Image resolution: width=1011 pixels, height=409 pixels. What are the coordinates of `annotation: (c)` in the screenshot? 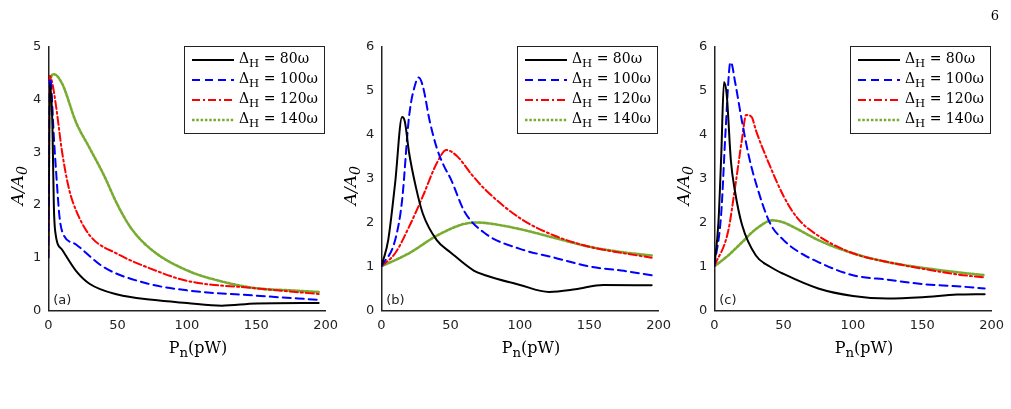 It's located at (728, 300).